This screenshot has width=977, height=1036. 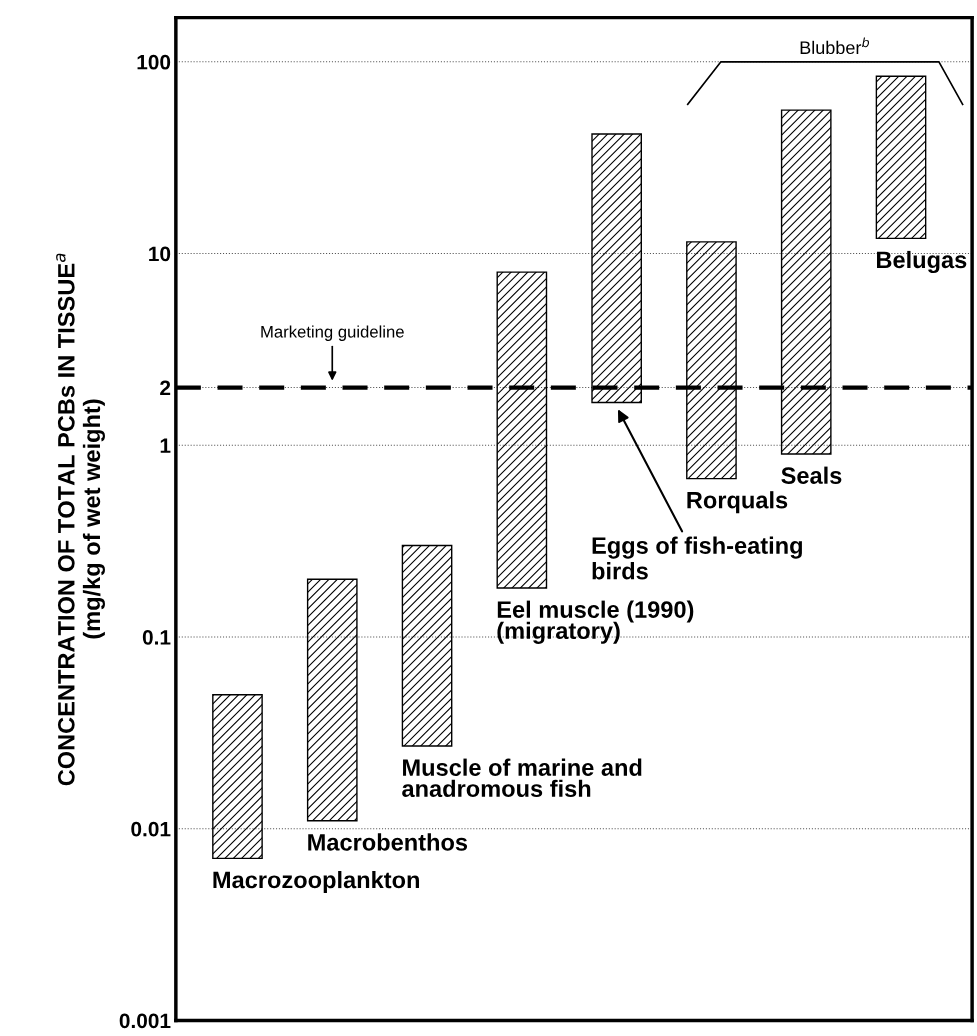 What do you see at coordinates (80, 519) in the screenshot?
I see `text: CONCENTRATION OF TOTAL PCBs IN TISSUE$^{a}$ (mg/kg of wet weight)` at bounding box center [80, 519].